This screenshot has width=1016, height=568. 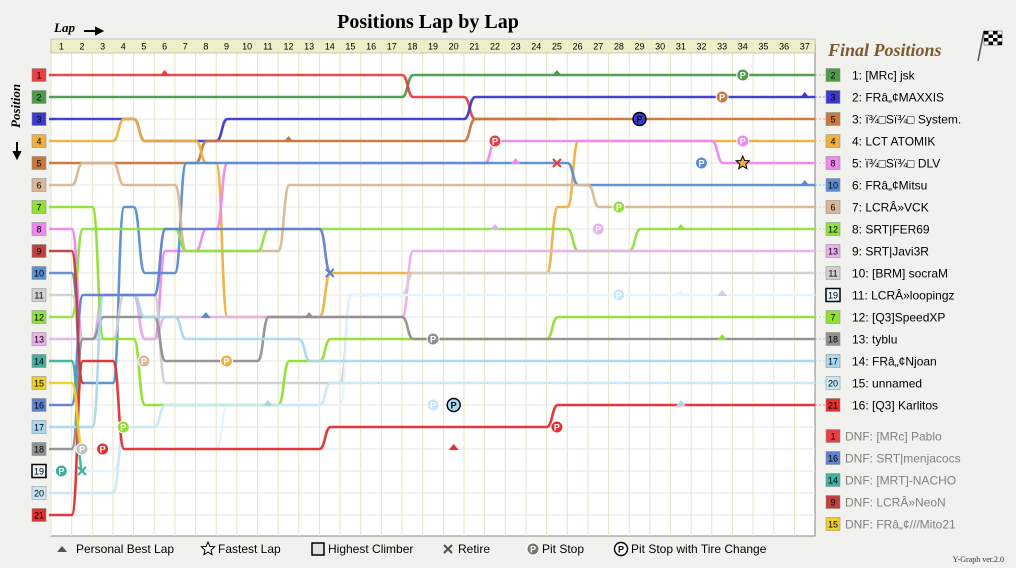 I want to click on final-position-box: 10, so click(x=833, y=185).